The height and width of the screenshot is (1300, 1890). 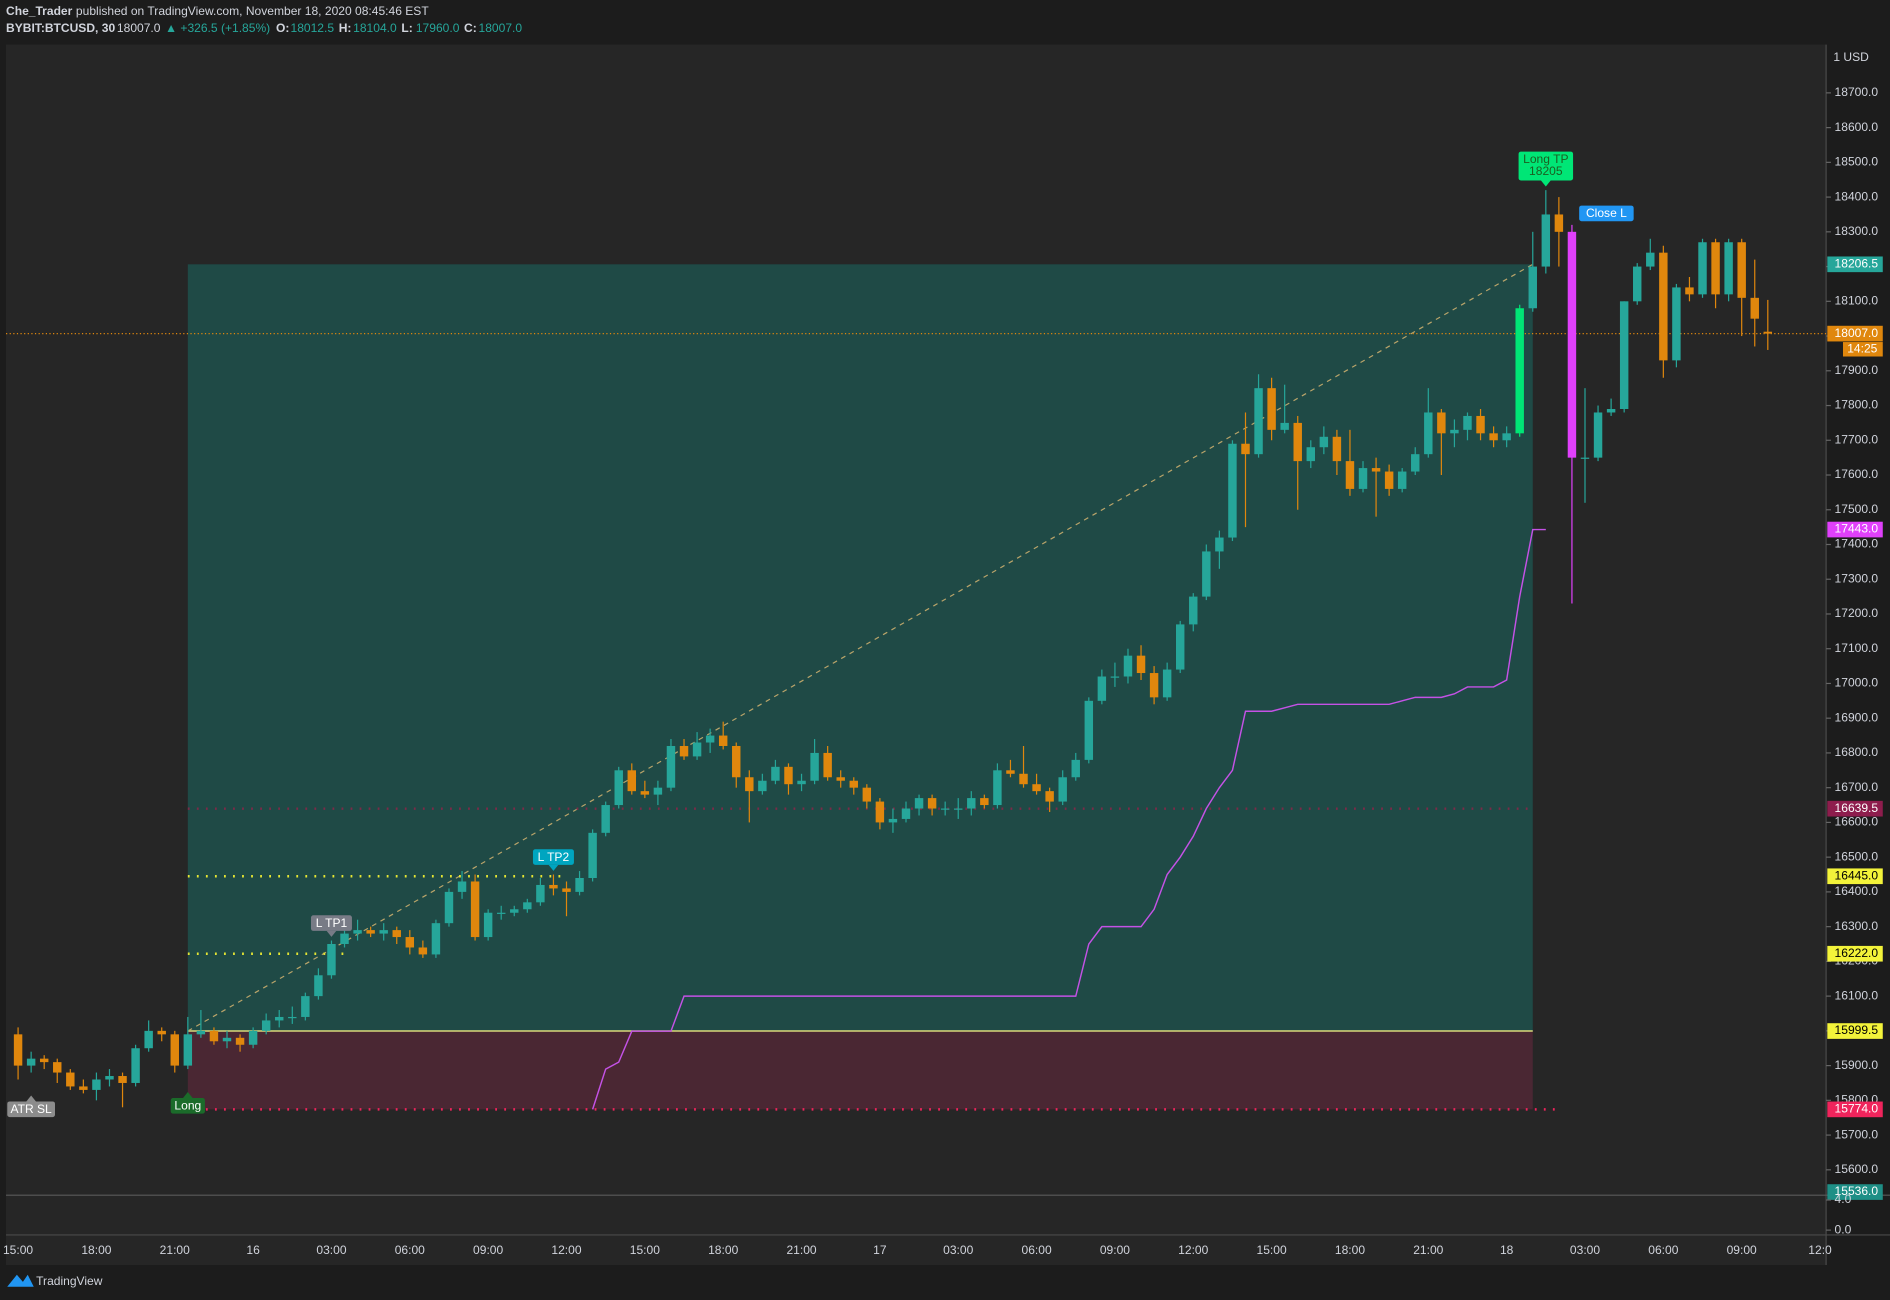 I want to click on quote-value: 18012.5, so click(x=312, y=28).